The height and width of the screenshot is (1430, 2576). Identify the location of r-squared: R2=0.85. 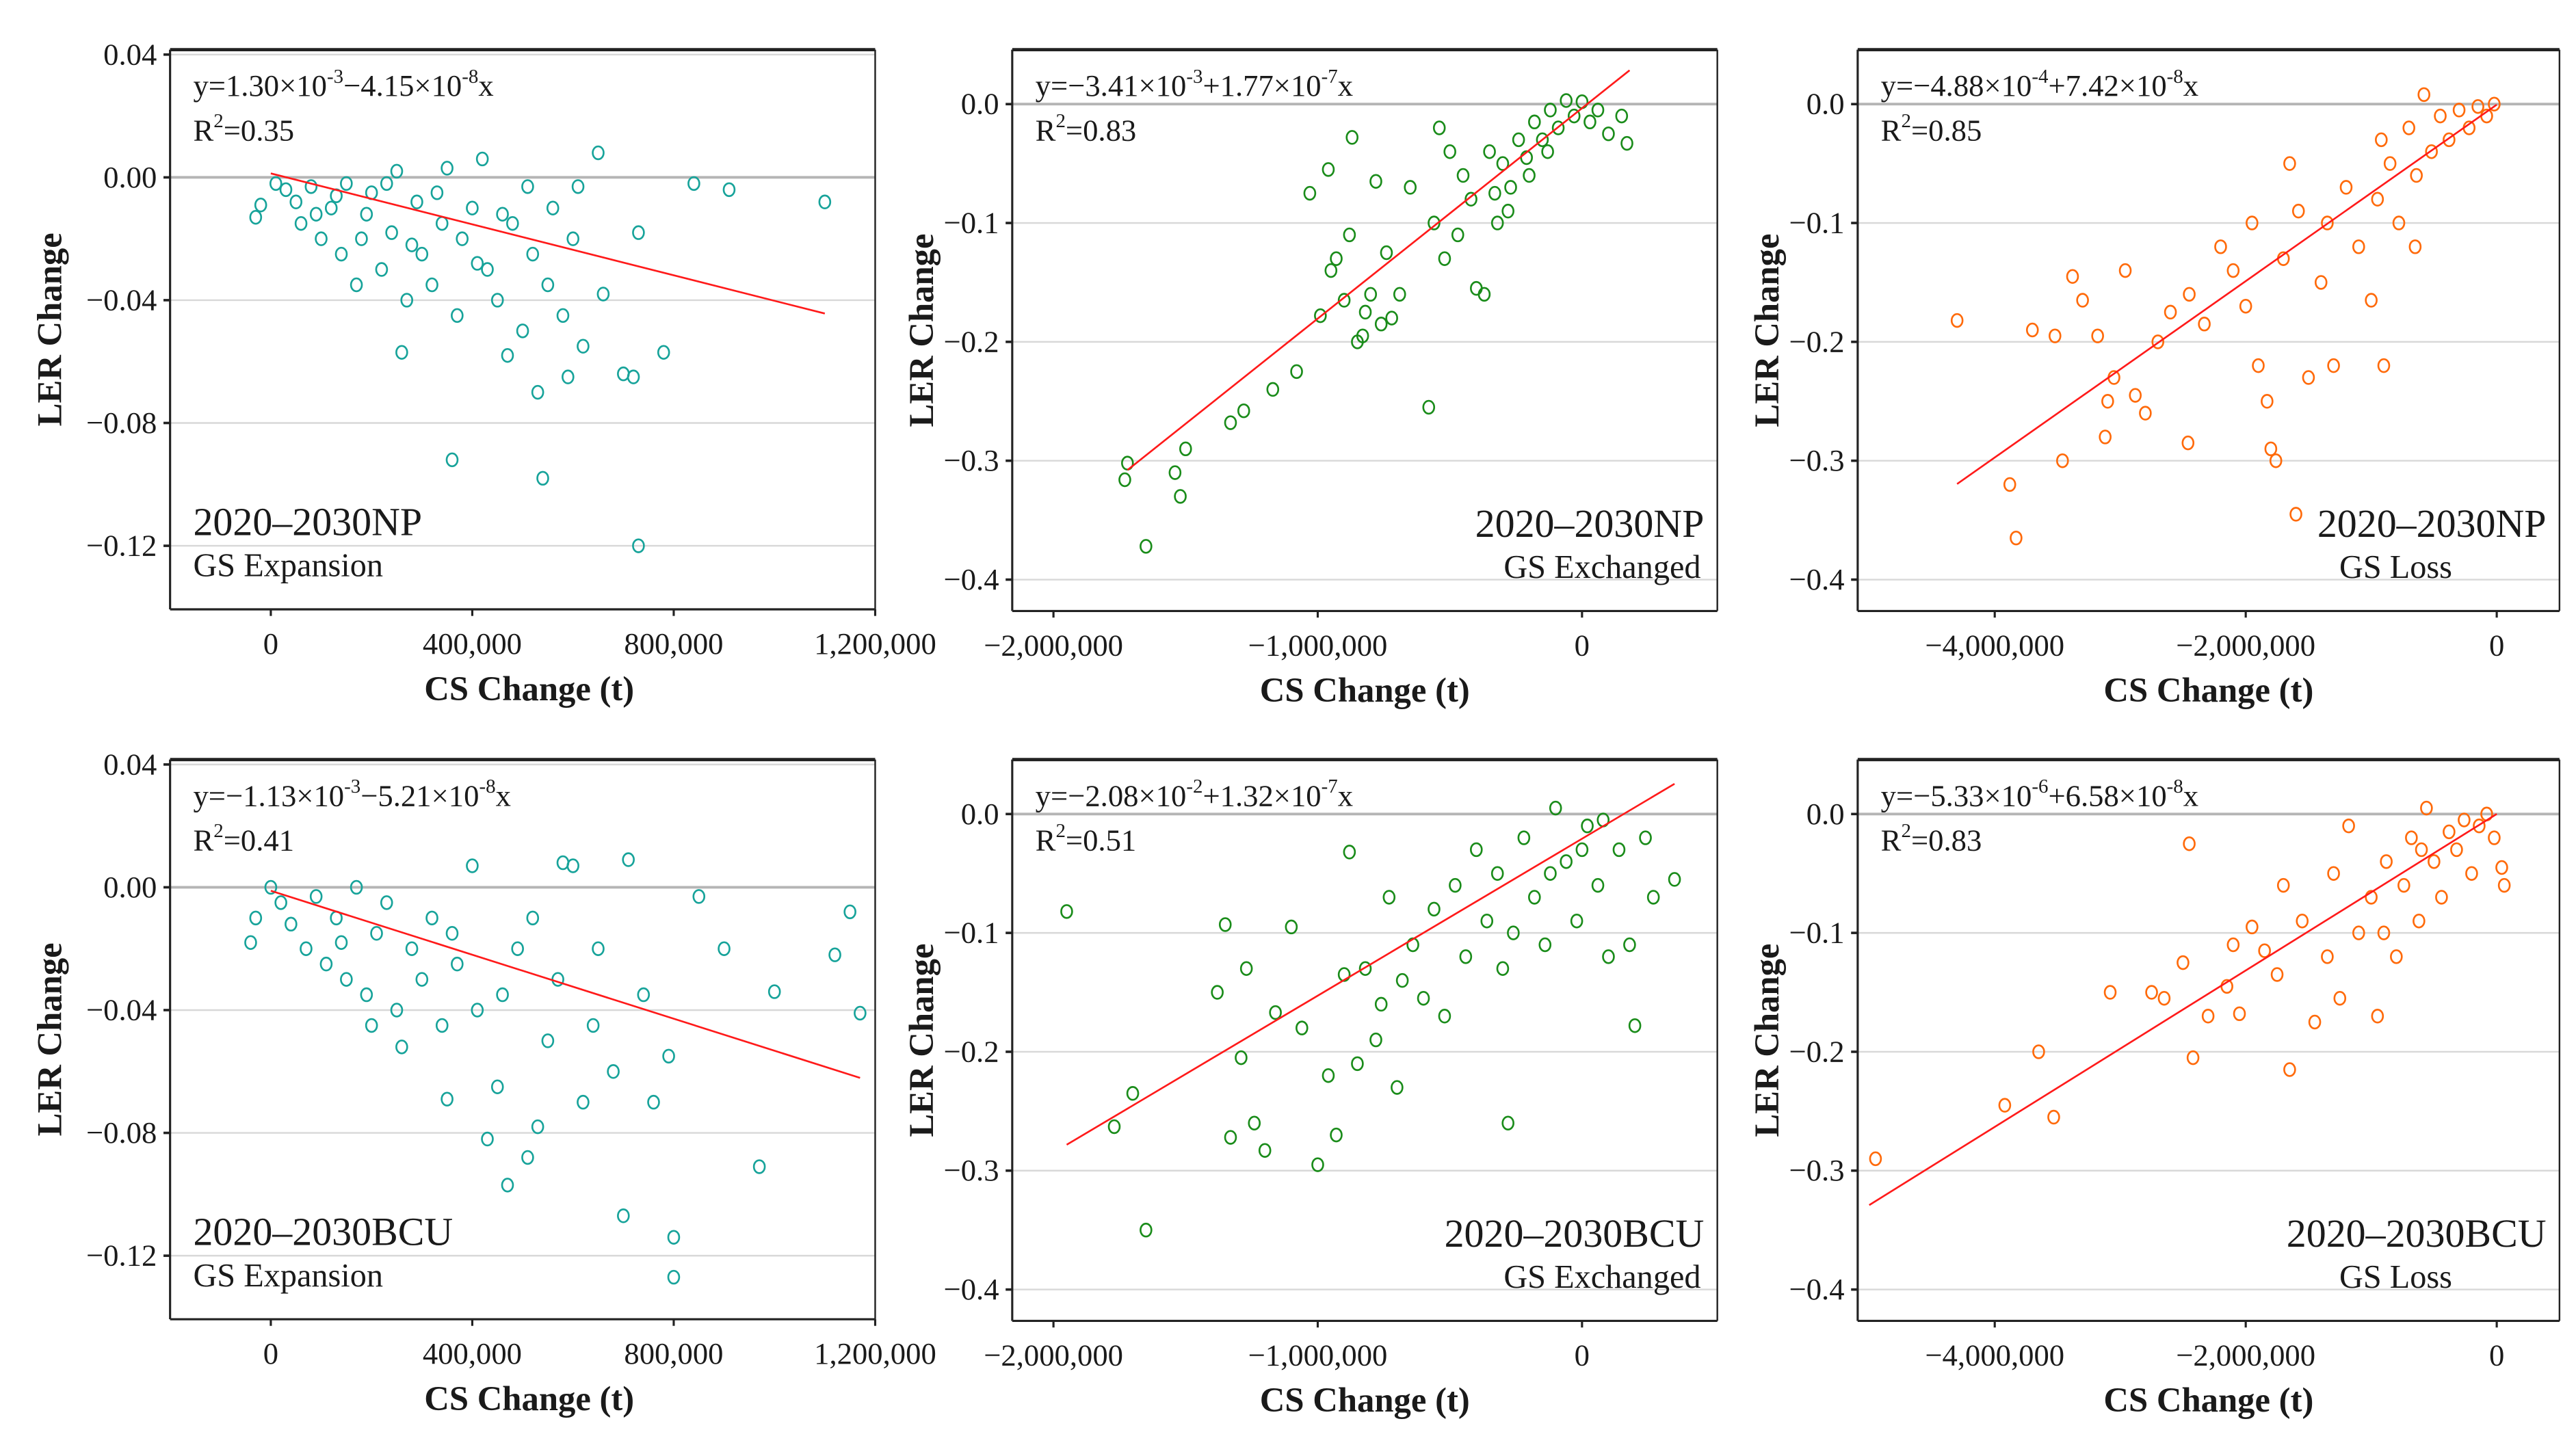
(1931, 128).